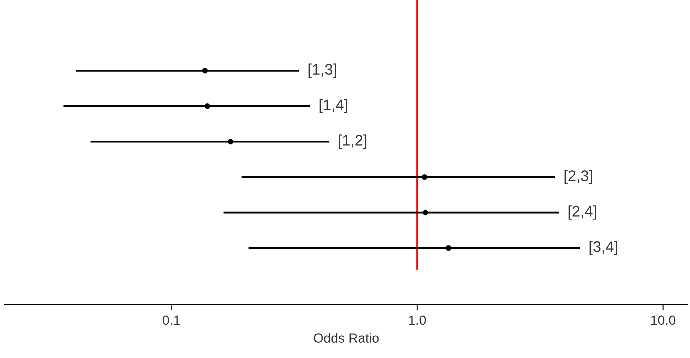 The width and height of the screenshot is (690, 358). What do you see at coordinates (604, 248) in the screenshot?
I see `y-tick-label: [3,4]` at bounding box center [604, 248].